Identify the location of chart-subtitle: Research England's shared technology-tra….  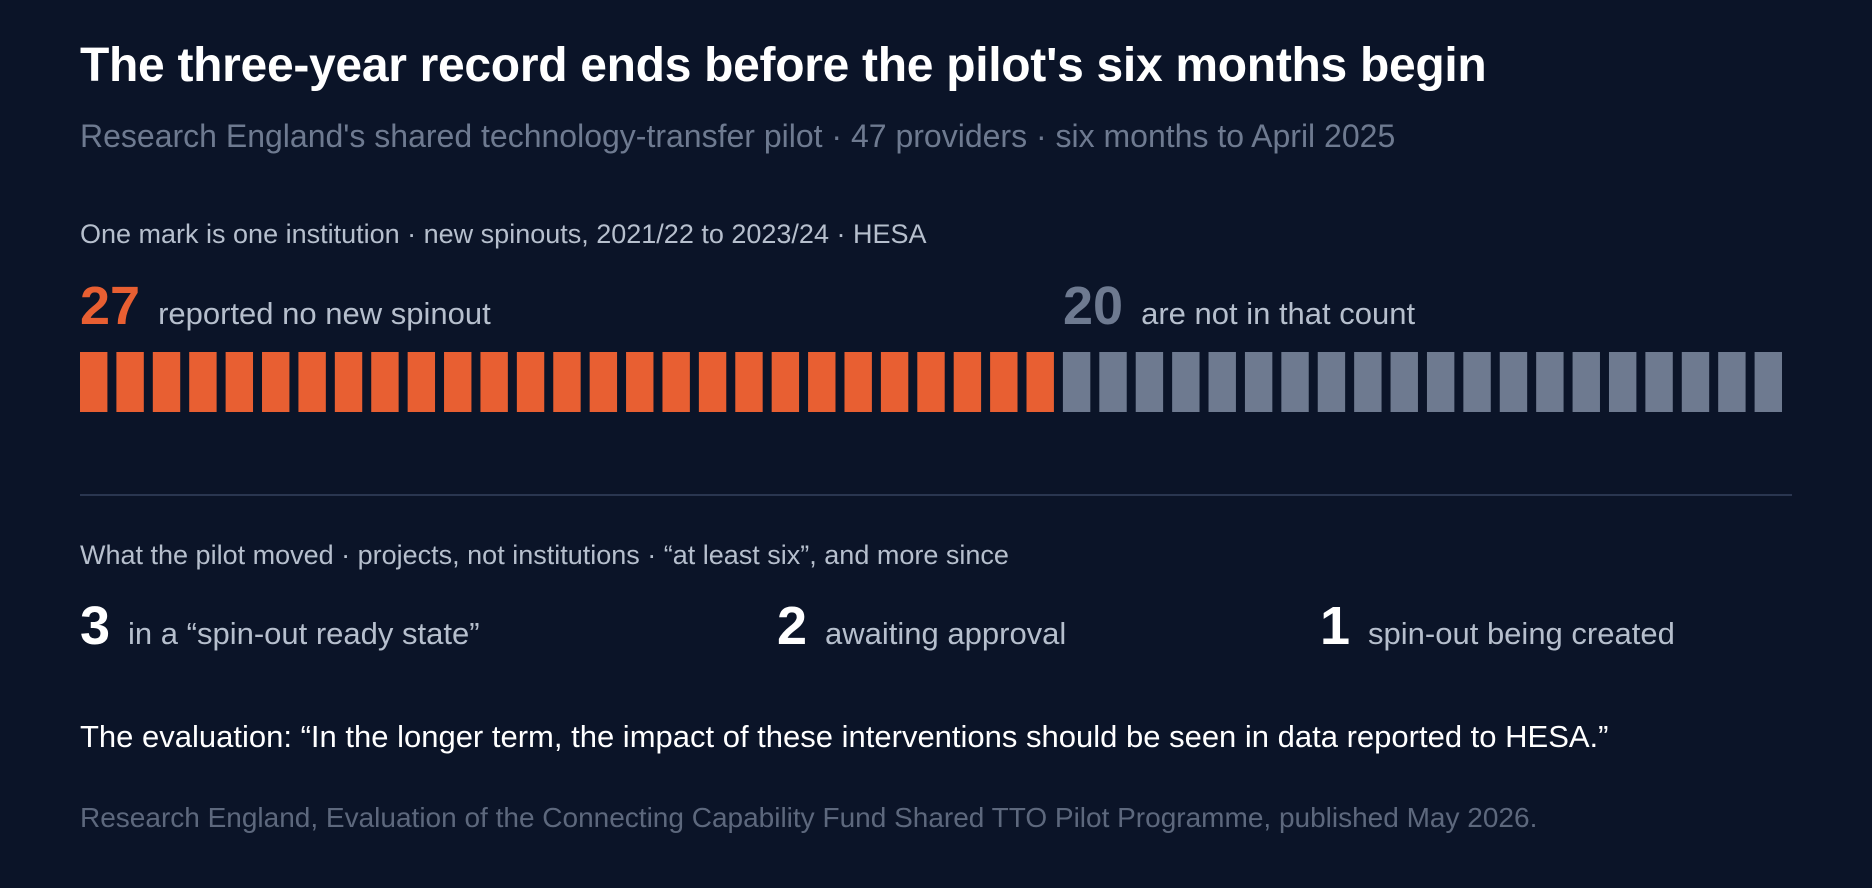
(738, 136).